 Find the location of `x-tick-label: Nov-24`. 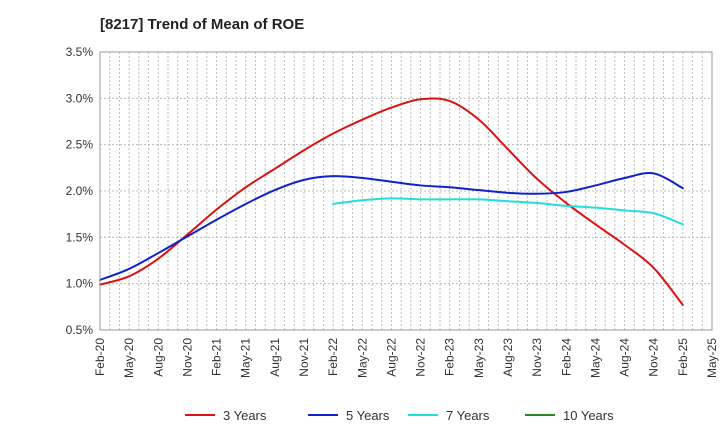

x-tick-label: Nov-24 is located at coordinates (654, 357).